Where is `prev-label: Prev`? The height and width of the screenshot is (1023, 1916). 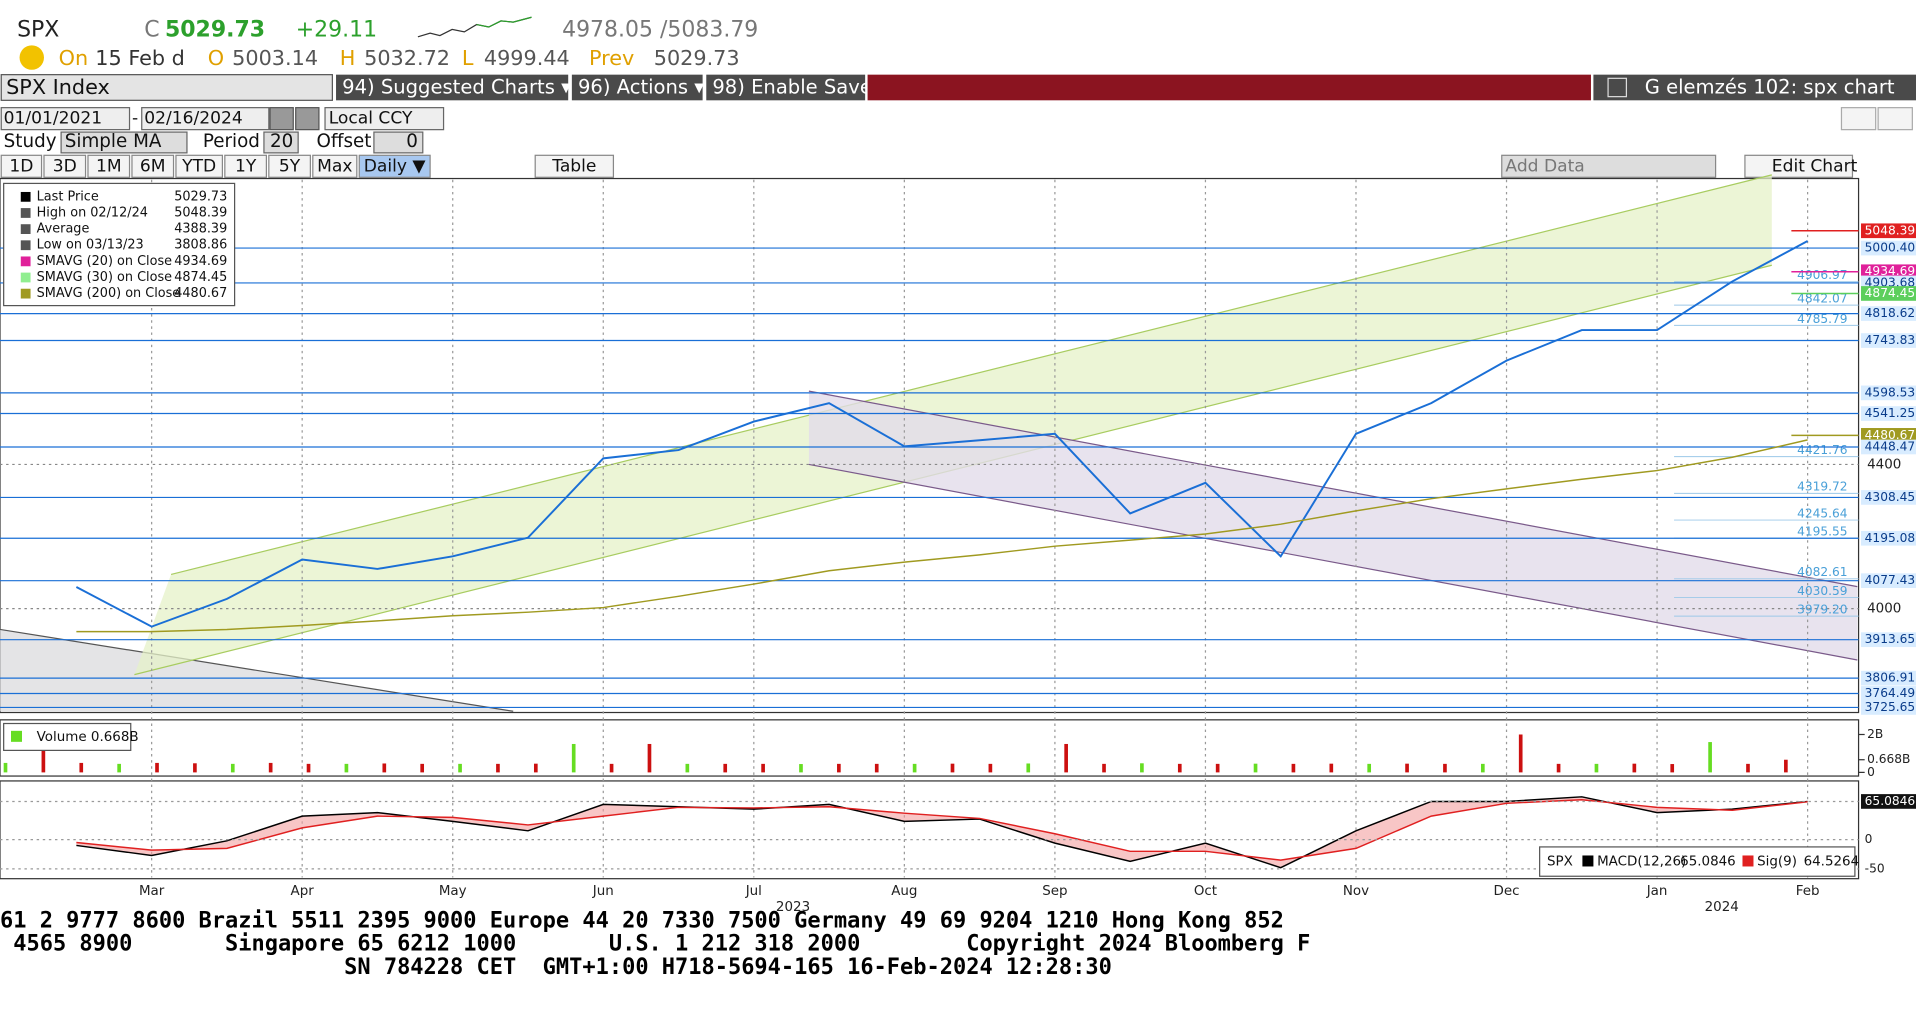 prev-label: Prev is located at coordinates (611, 58).